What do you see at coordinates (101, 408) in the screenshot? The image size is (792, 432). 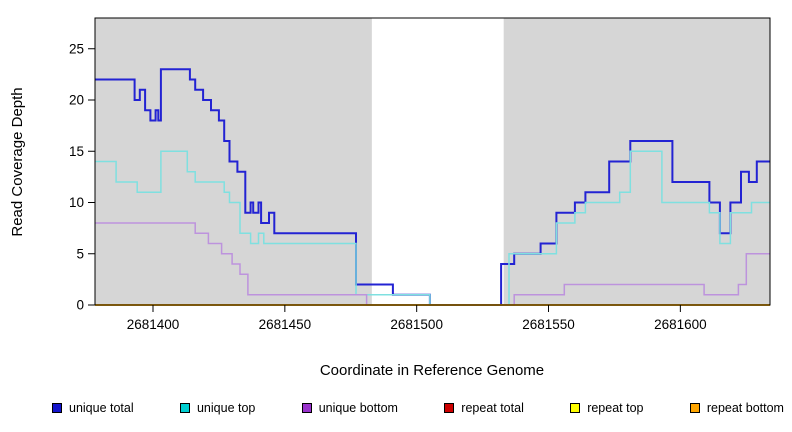 I see `legend-label: unique total` at bounding box center [101, 408].